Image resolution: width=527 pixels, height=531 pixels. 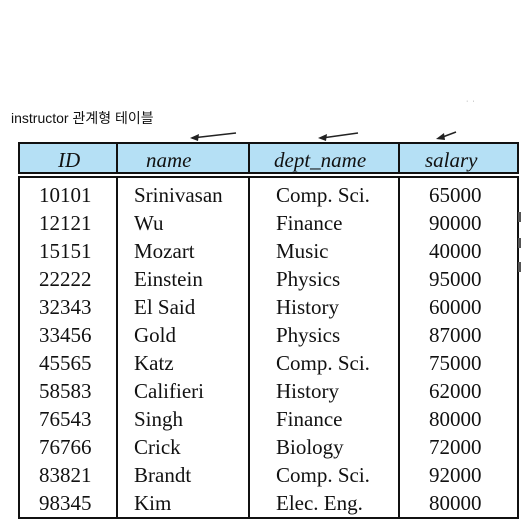 I want to click on cell-name: Gold, so click(x=155, y=335).